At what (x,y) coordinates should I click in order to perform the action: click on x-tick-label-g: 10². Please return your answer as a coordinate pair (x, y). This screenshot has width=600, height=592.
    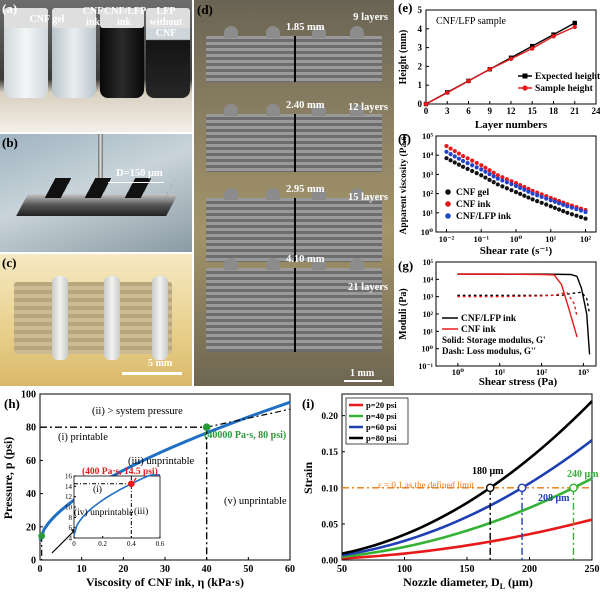
    Looking at the image, I should click on (542, 372).